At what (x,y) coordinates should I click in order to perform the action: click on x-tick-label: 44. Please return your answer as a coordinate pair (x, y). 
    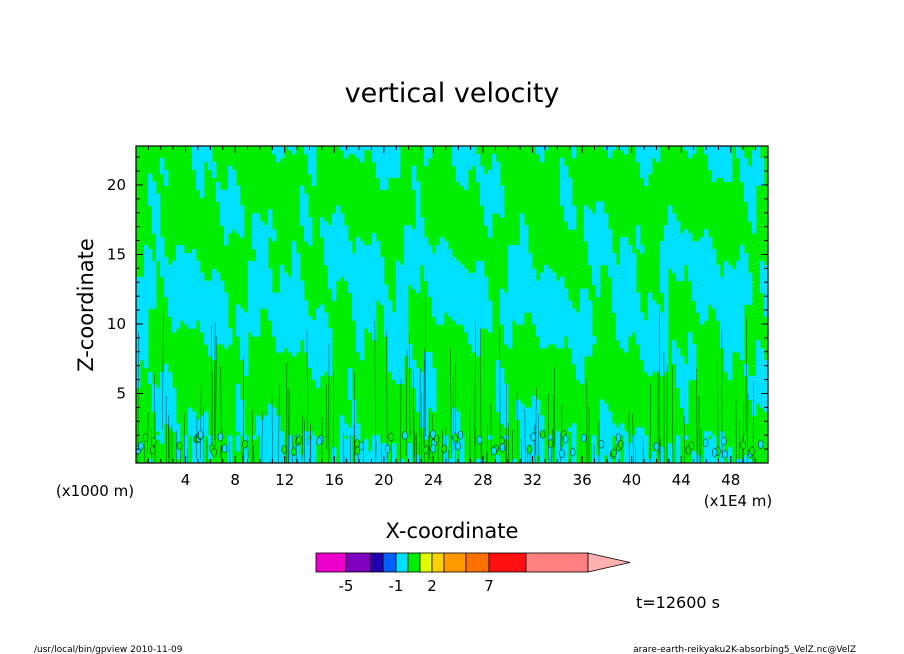
    Looking at the image, I should click on (681, 480).